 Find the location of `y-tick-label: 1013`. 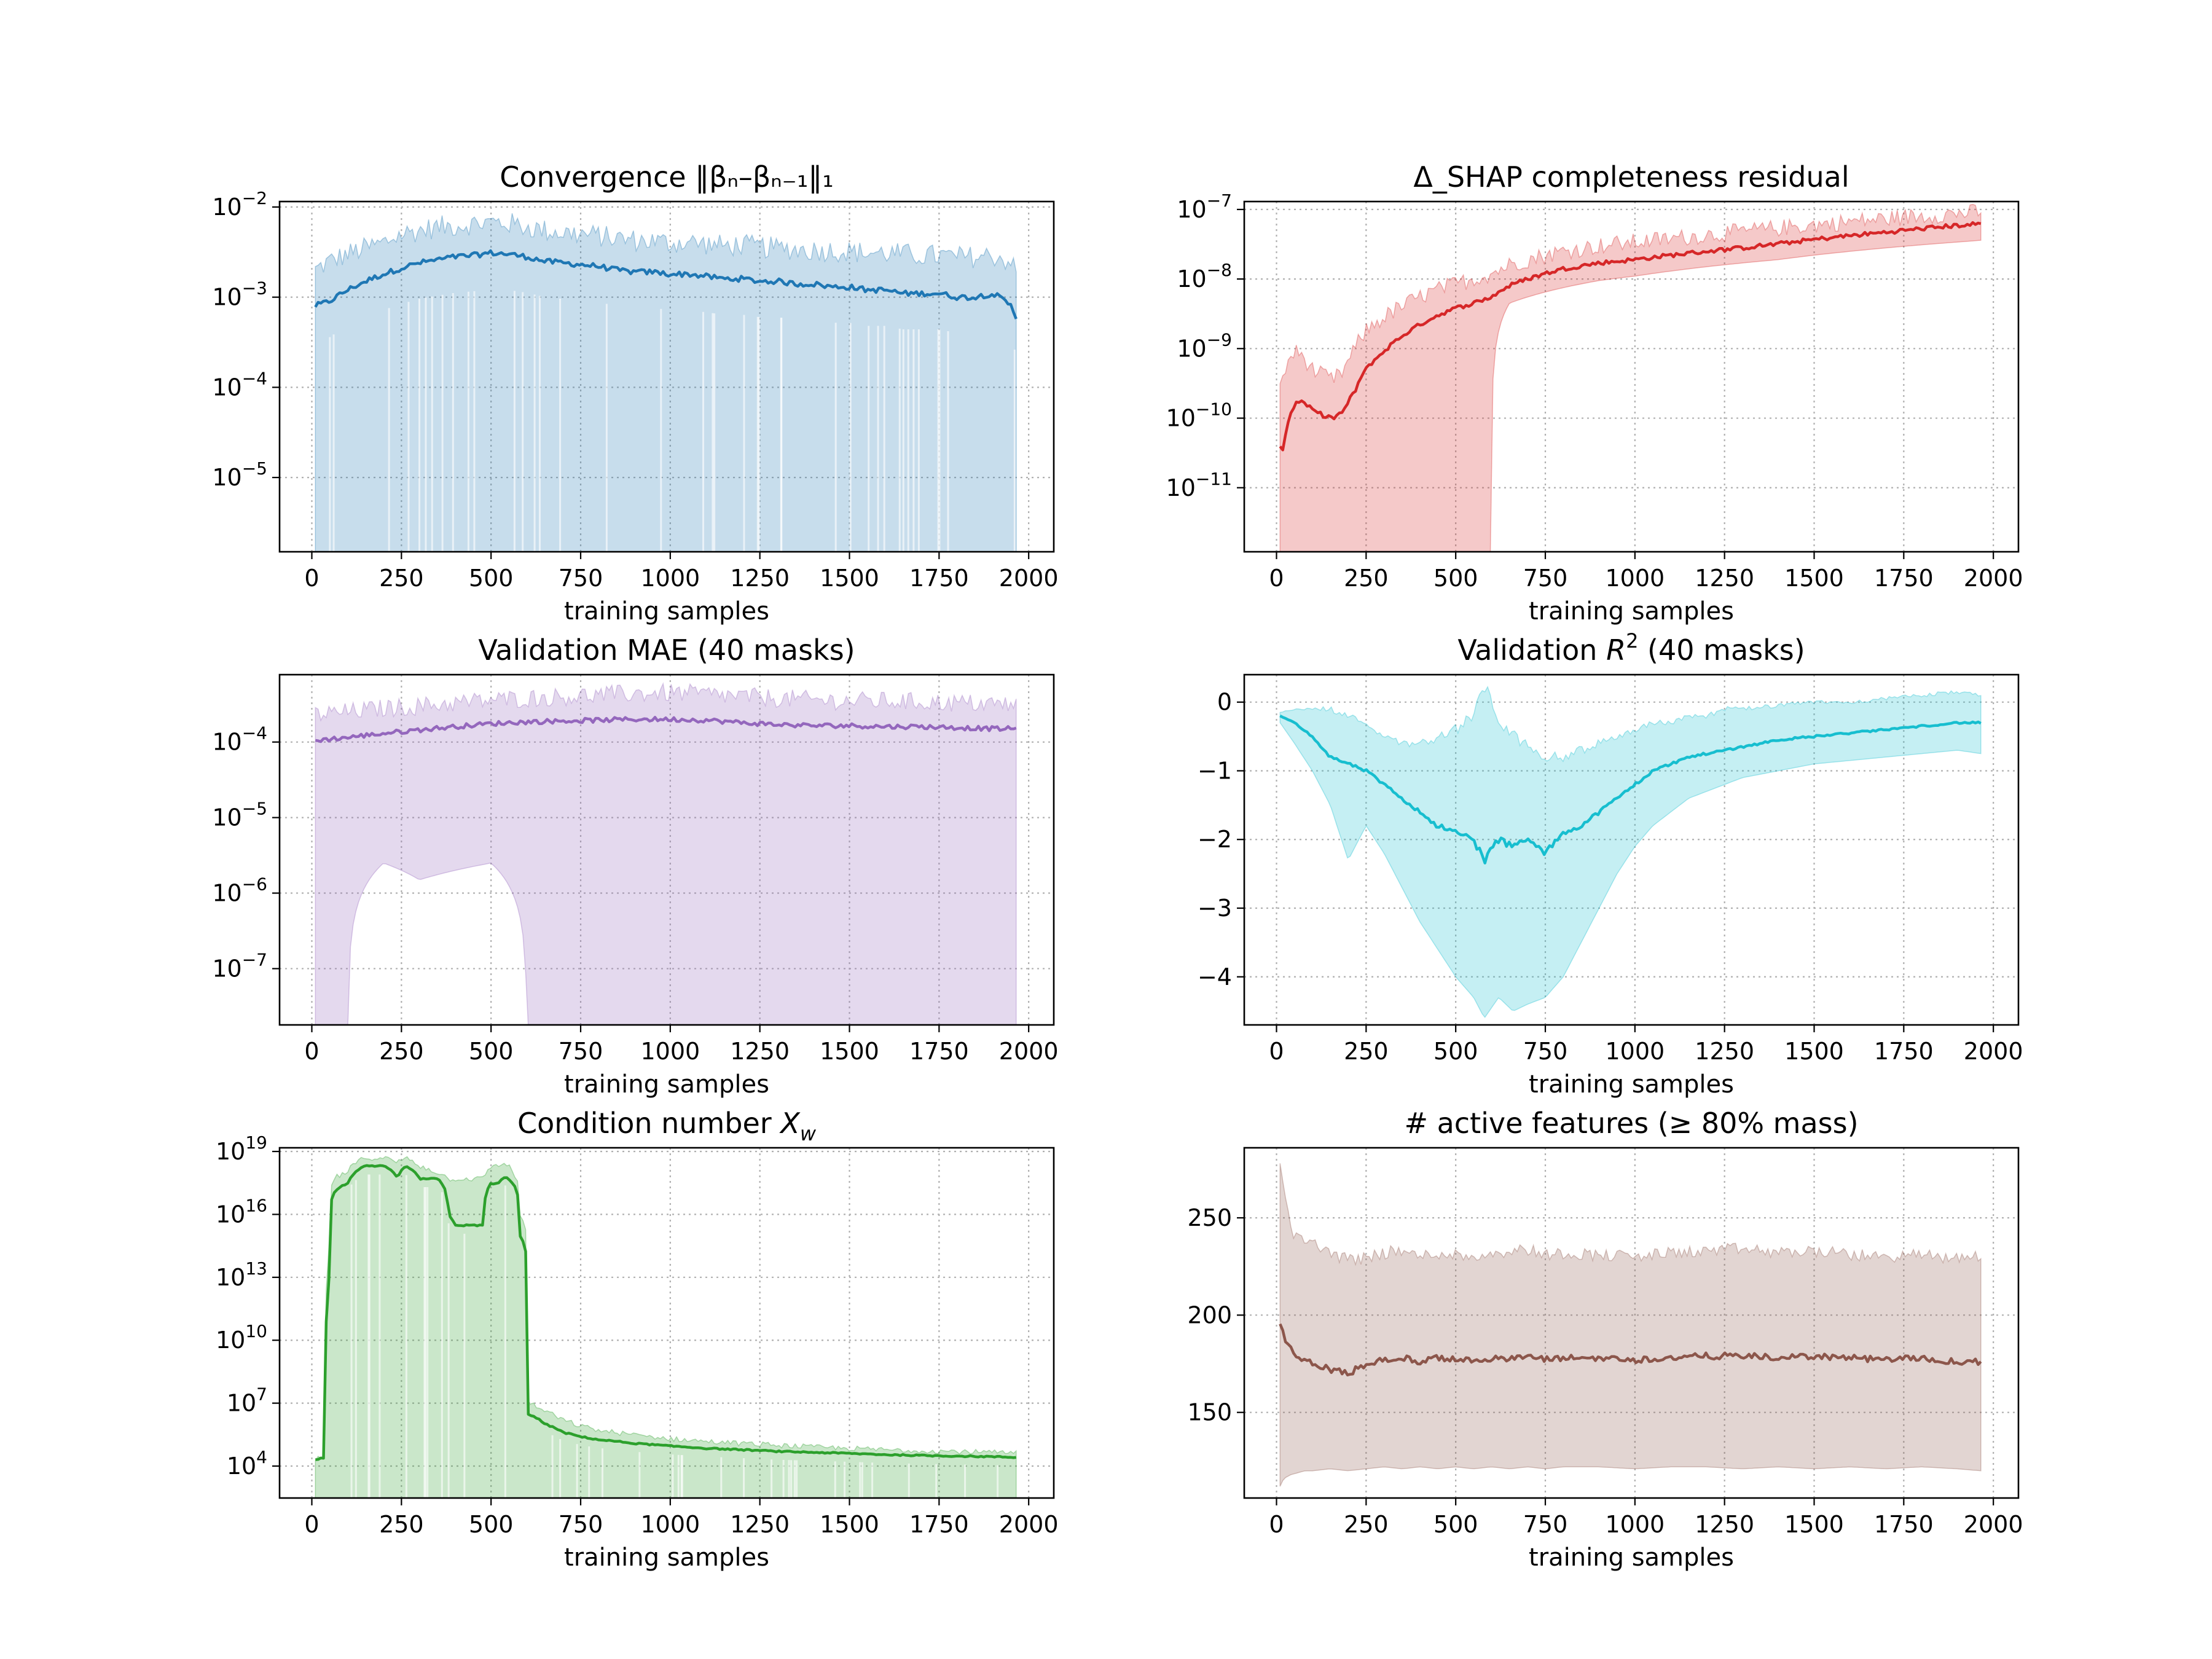

y-tick-label: 1013 is located at coordinates (241, 1274).